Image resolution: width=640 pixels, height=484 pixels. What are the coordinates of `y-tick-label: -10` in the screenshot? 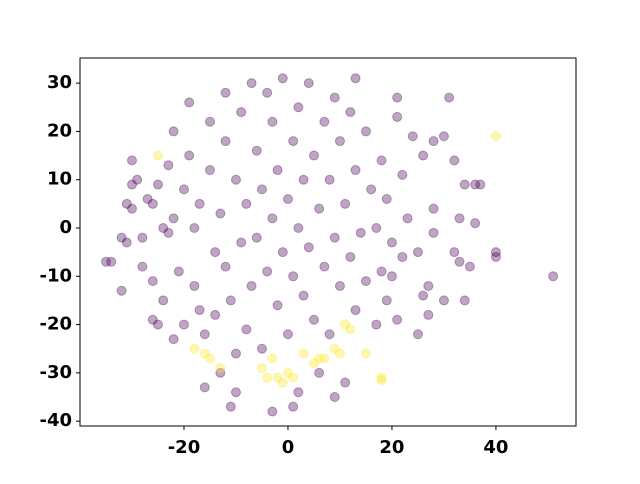 It's located at (55, 275).